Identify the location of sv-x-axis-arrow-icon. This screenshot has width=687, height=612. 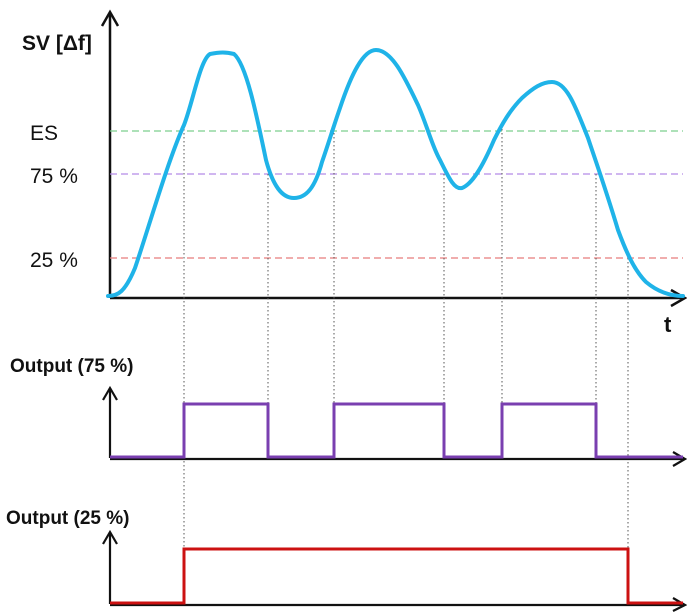
(678, 298).